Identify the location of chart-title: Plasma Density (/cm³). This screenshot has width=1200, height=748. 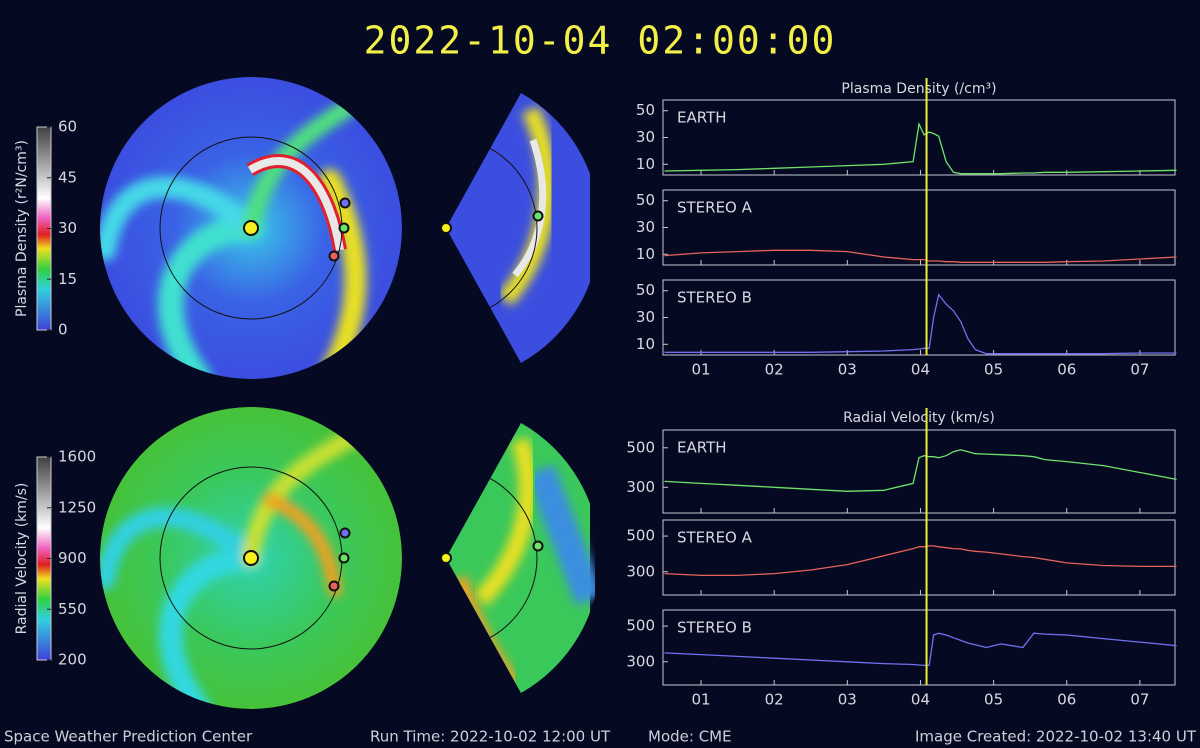
(918, 89).